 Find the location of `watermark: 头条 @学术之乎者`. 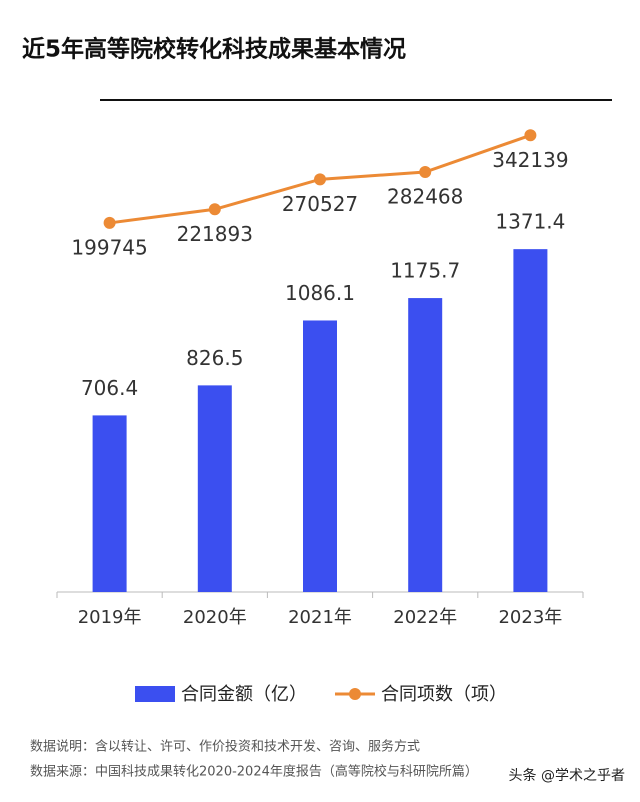

watermark: 头条 @学术之乎者 is located at coordinates (567, 775).